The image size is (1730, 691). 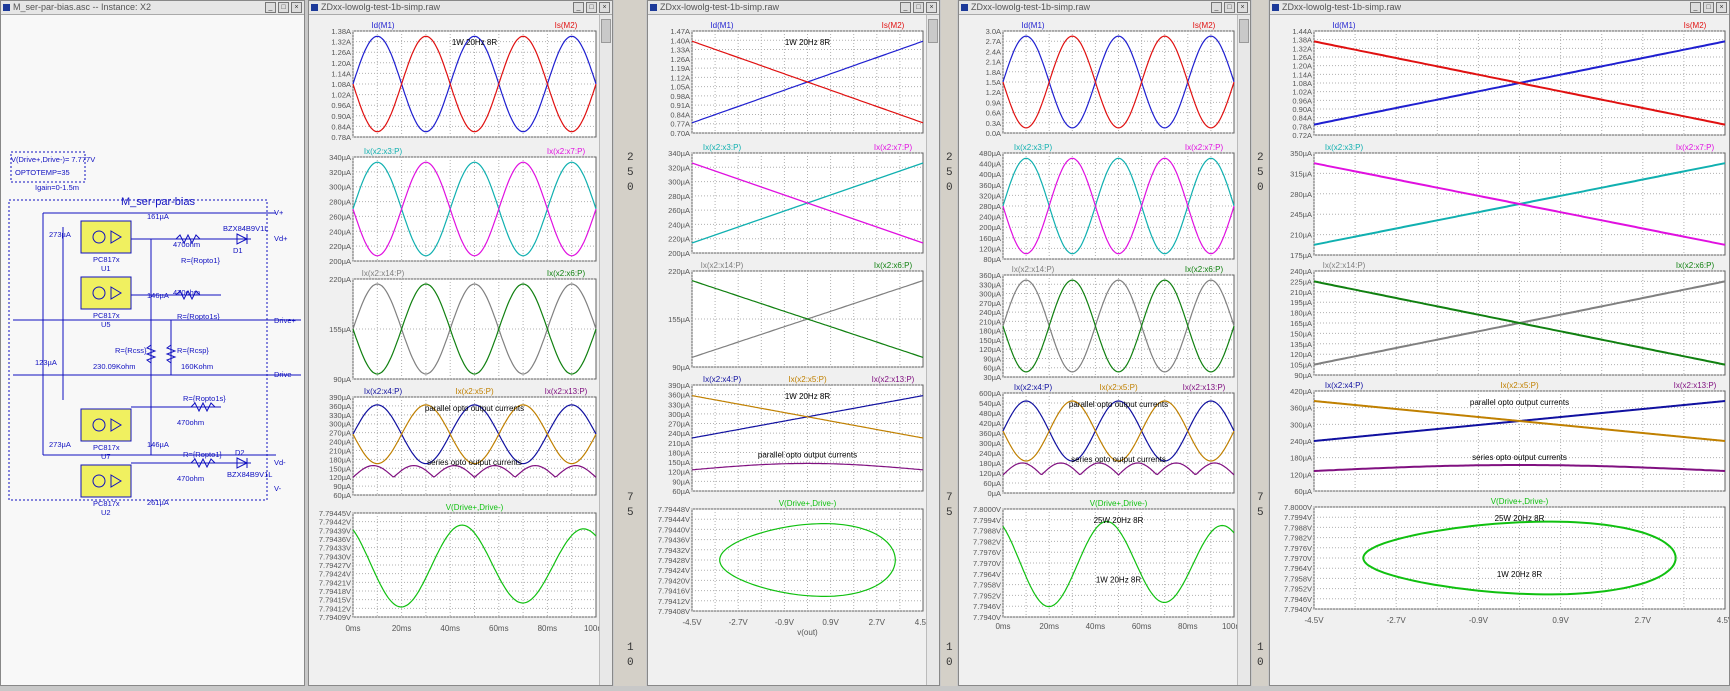 I want to click on splitter-3: 2 5 0 7 5 1 0, so click(x=1260, y=343).